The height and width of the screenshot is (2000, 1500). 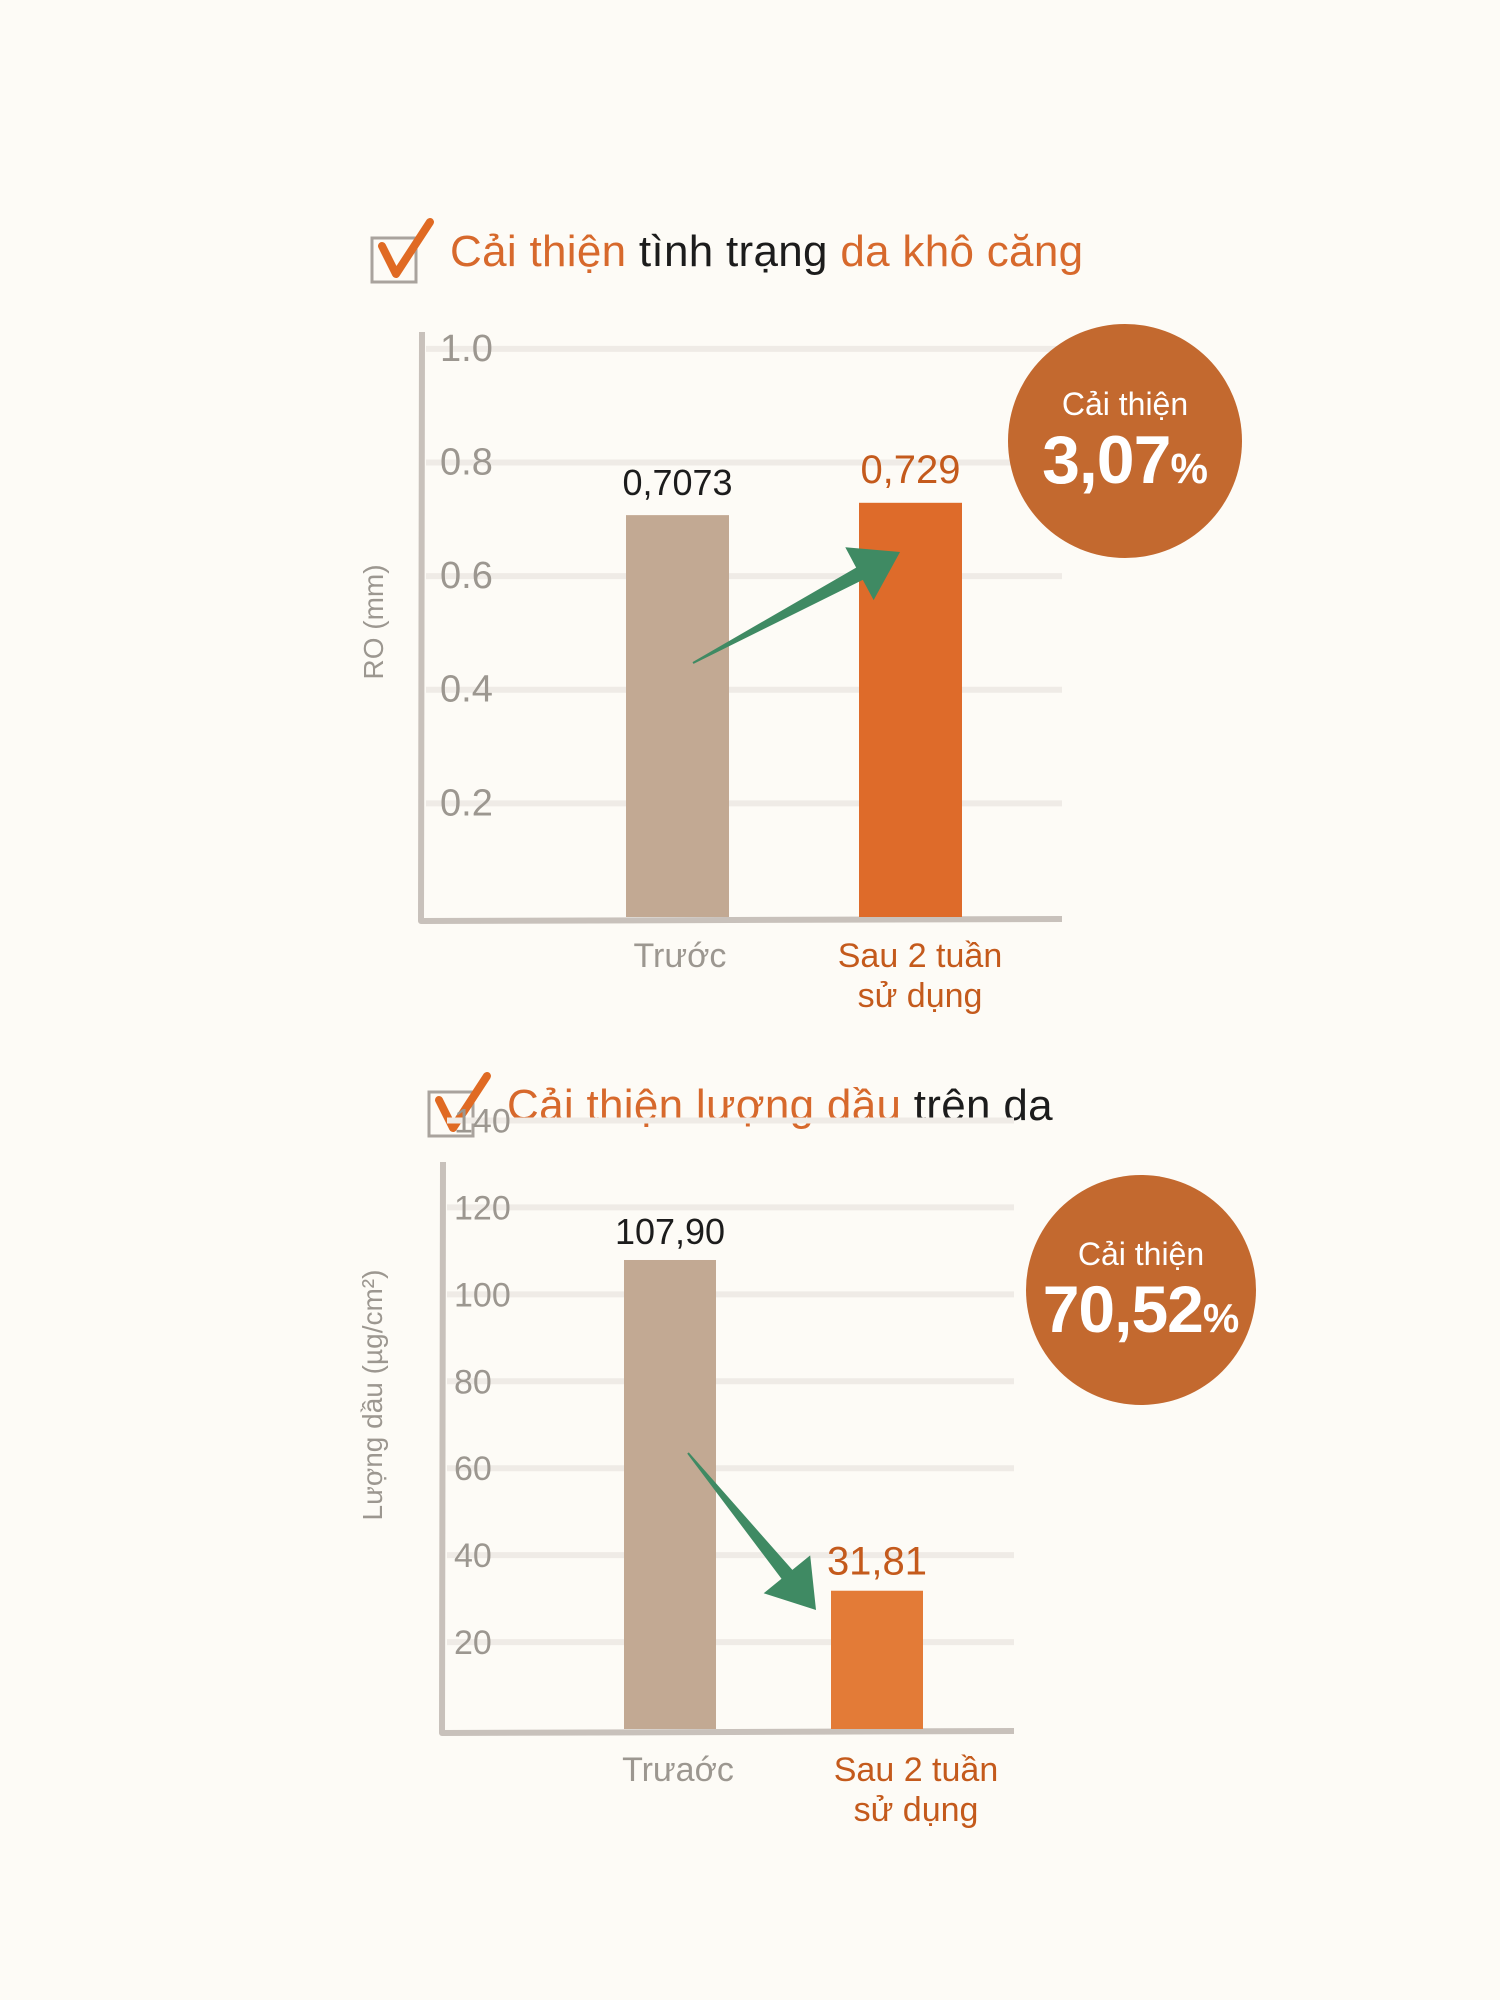 I want to click on chart2-category-before-line: Trưaớc, so click(x=678, y=1770).